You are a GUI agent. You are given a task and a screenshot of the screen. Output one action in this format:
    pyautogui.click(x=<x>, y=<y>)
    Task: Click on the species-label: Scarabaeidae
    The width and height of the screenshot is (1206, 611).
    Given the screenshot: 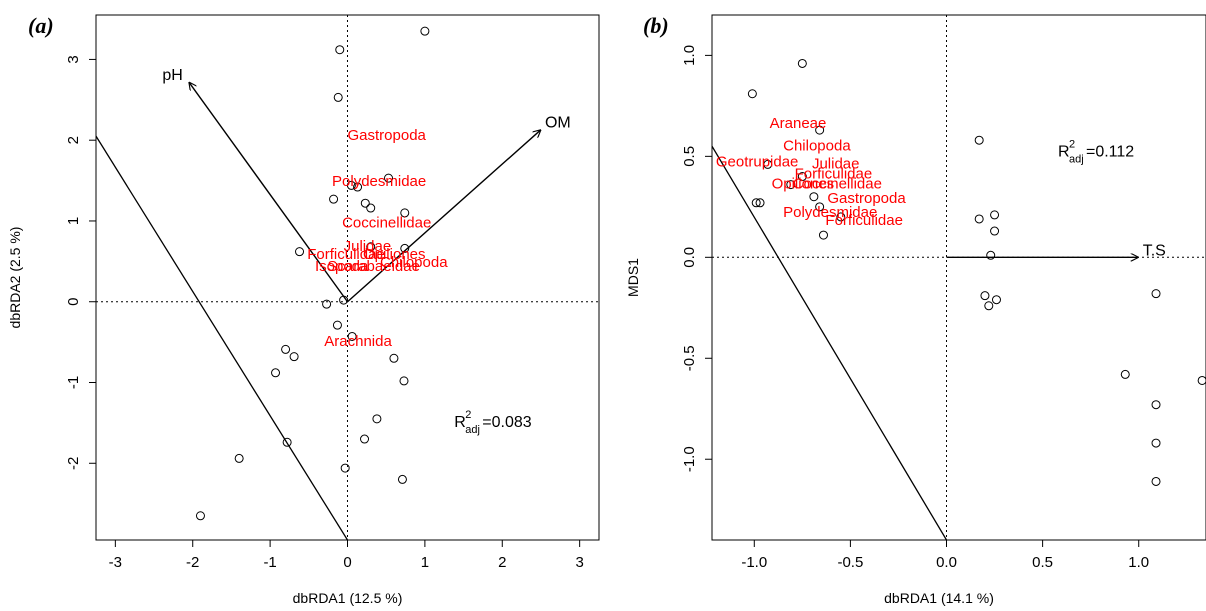 What is the action you would take?
    pyautogui.click(x=373, y=266)
    